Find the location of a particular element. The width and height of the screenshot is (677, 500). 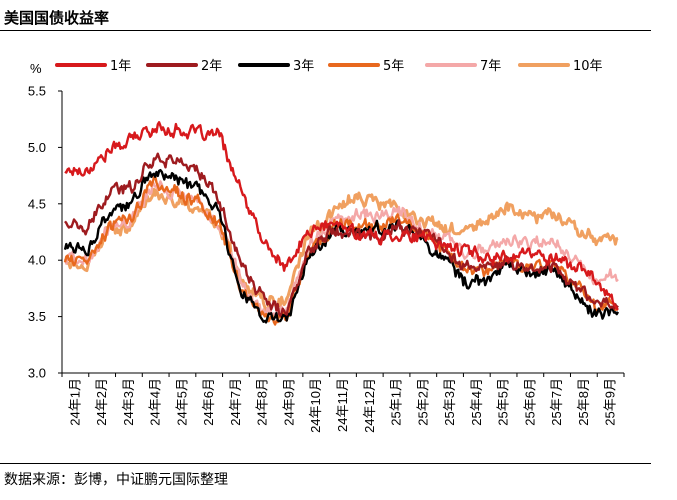

chart-title: 美国国债收益率 is located at coordinates (57, 18).